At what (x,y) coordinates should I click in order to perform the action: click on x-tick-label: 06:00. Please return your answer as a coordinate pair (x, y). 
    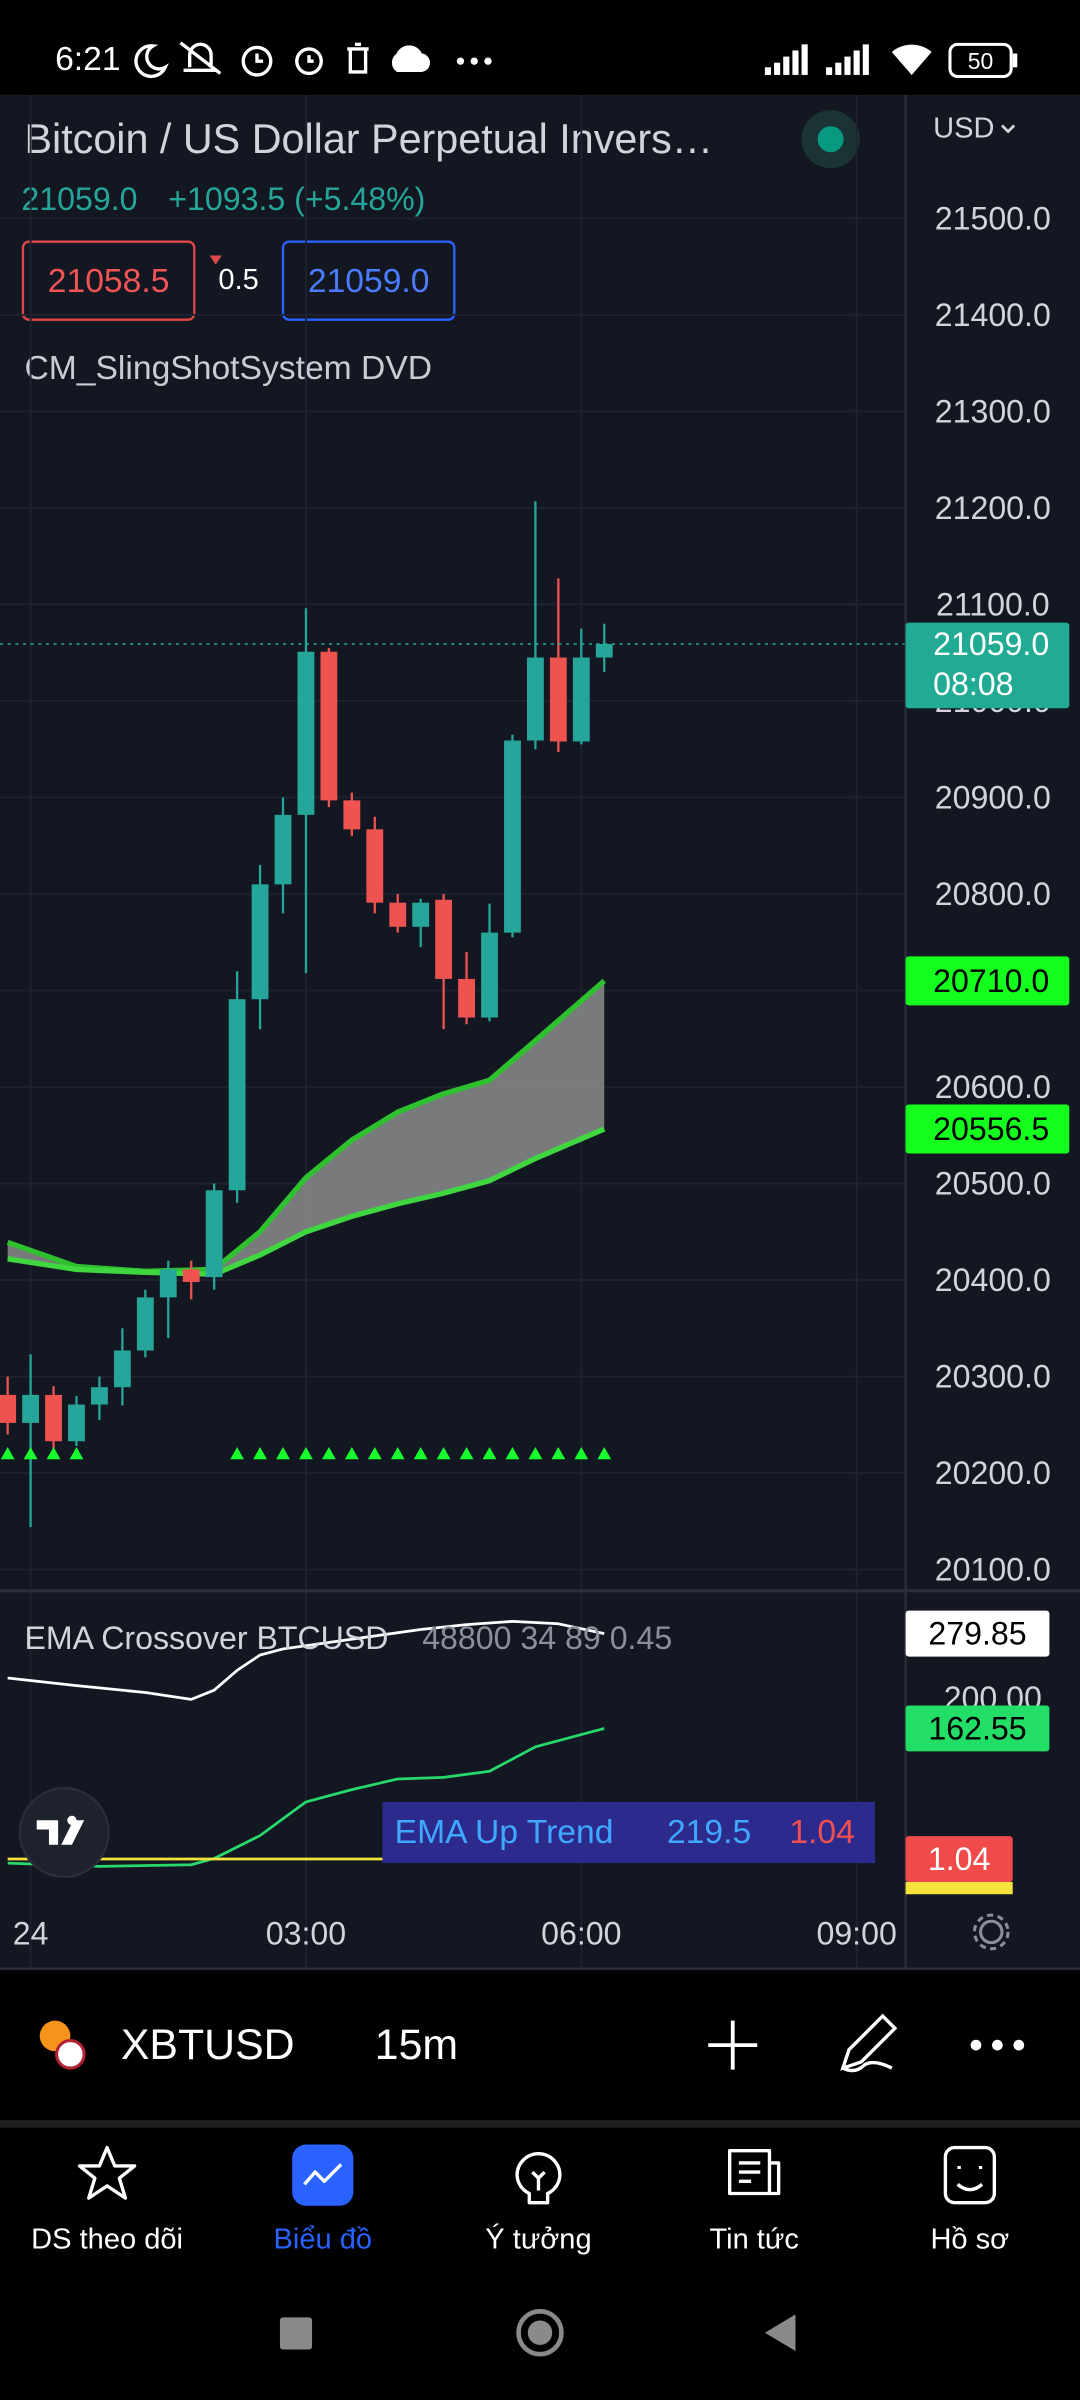
    Looking at the image, I should click on (581, 1933).